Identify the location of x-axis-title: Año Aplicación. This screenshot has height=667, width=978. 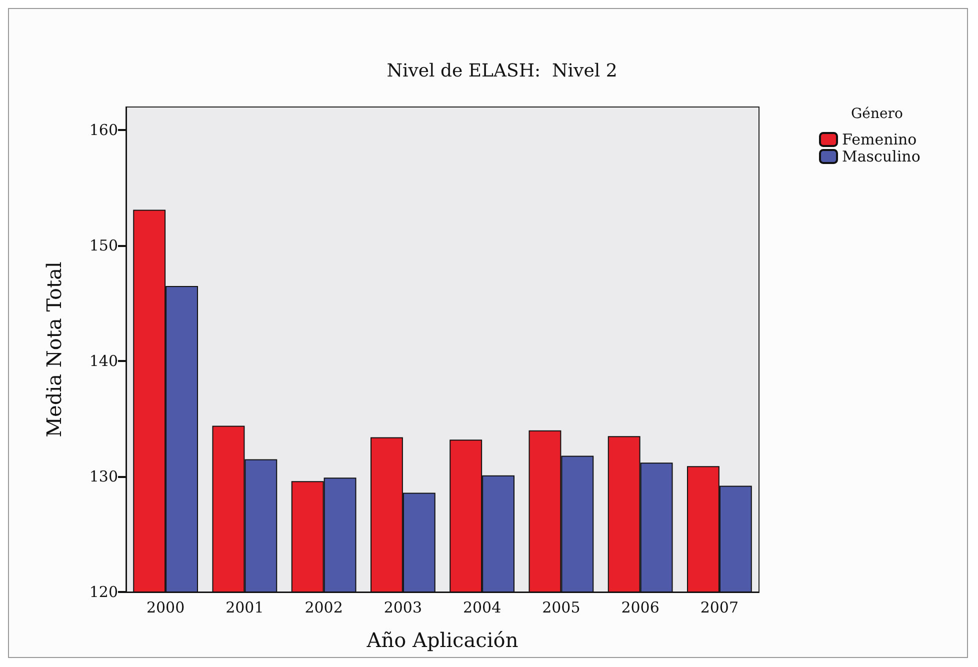
(442, 640).